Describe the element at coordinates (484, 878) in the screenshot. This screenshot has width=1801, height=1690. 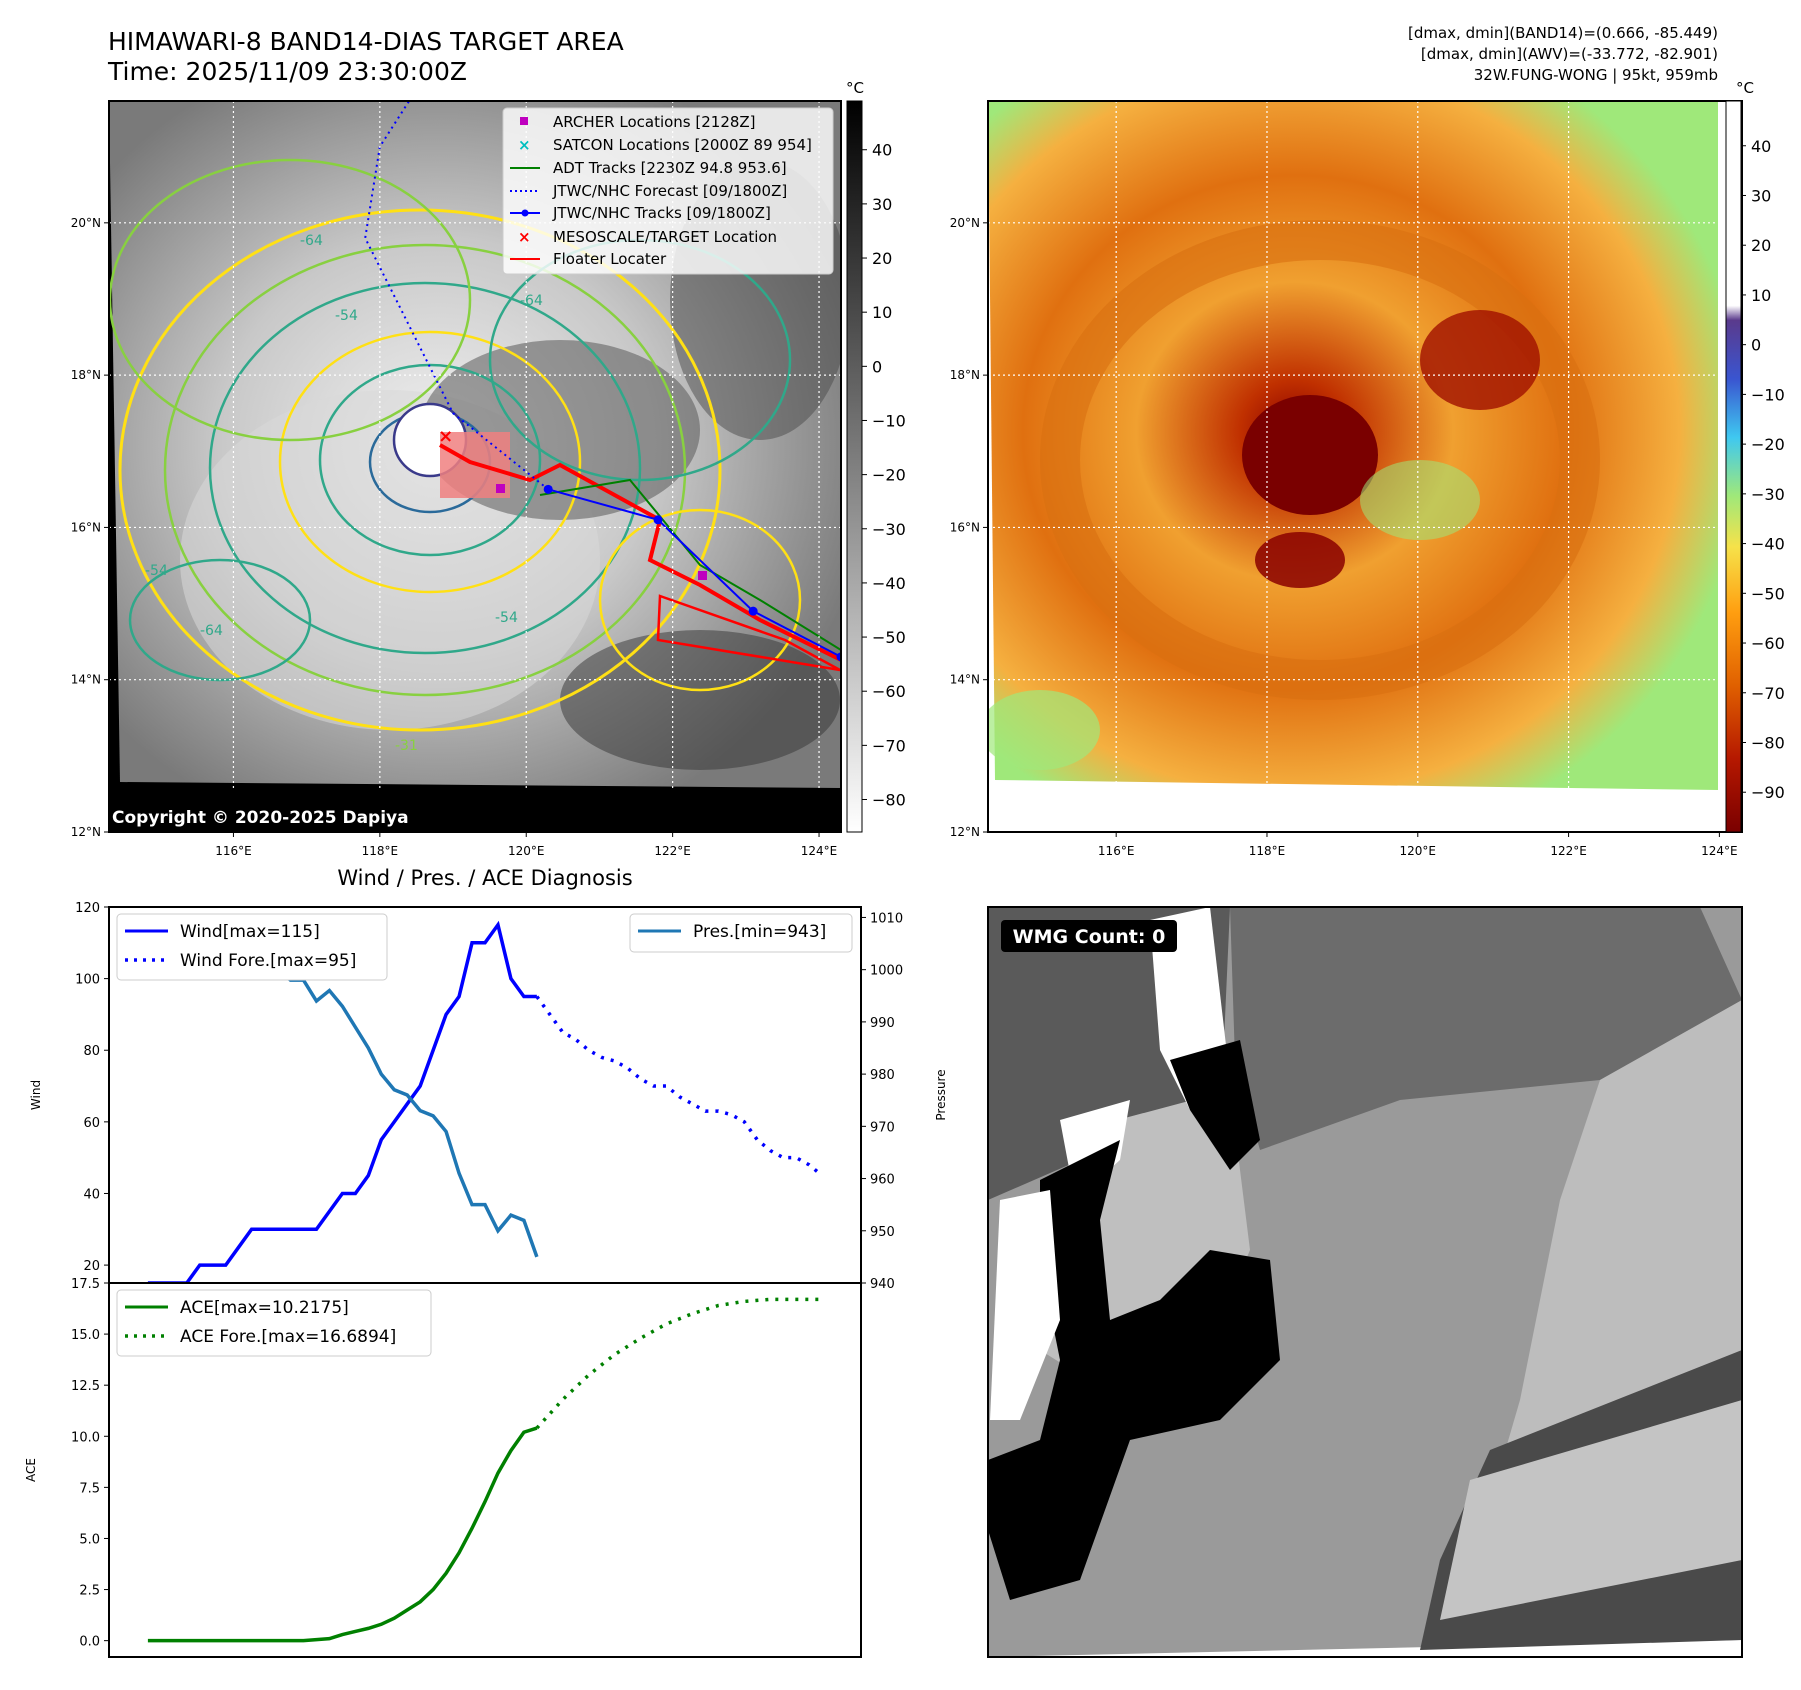
I see `diagnosis-title: Wind / Pres. / ACE Diagnosis` at that location.